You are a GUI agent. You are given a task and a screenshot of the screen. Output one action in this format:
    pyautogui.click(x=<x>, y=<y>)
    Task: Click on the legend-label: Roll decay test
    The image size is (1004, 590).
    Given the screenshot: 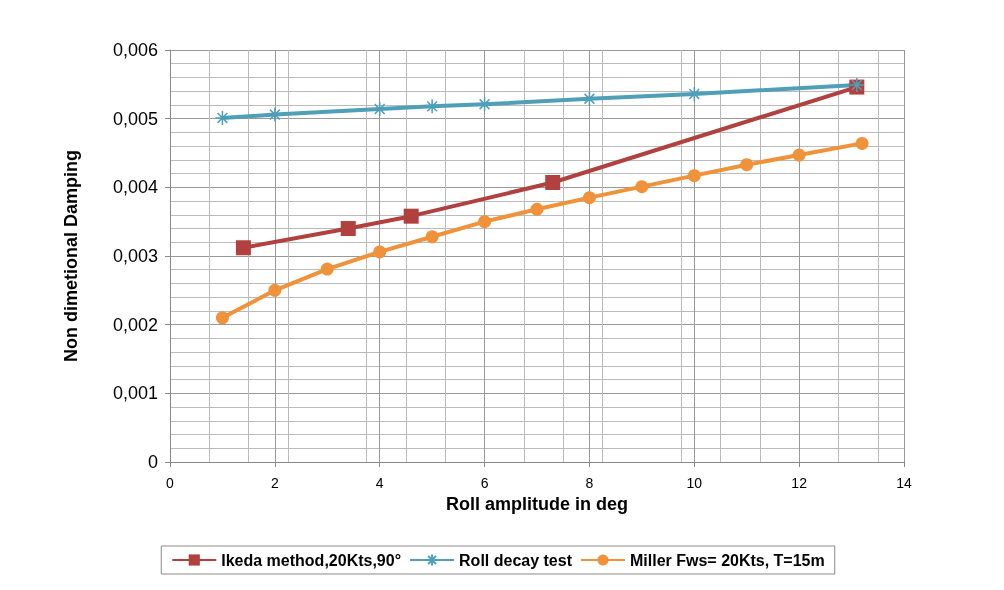 What is the action you would take?
    pyautogui.click(x=516, y=560)
    